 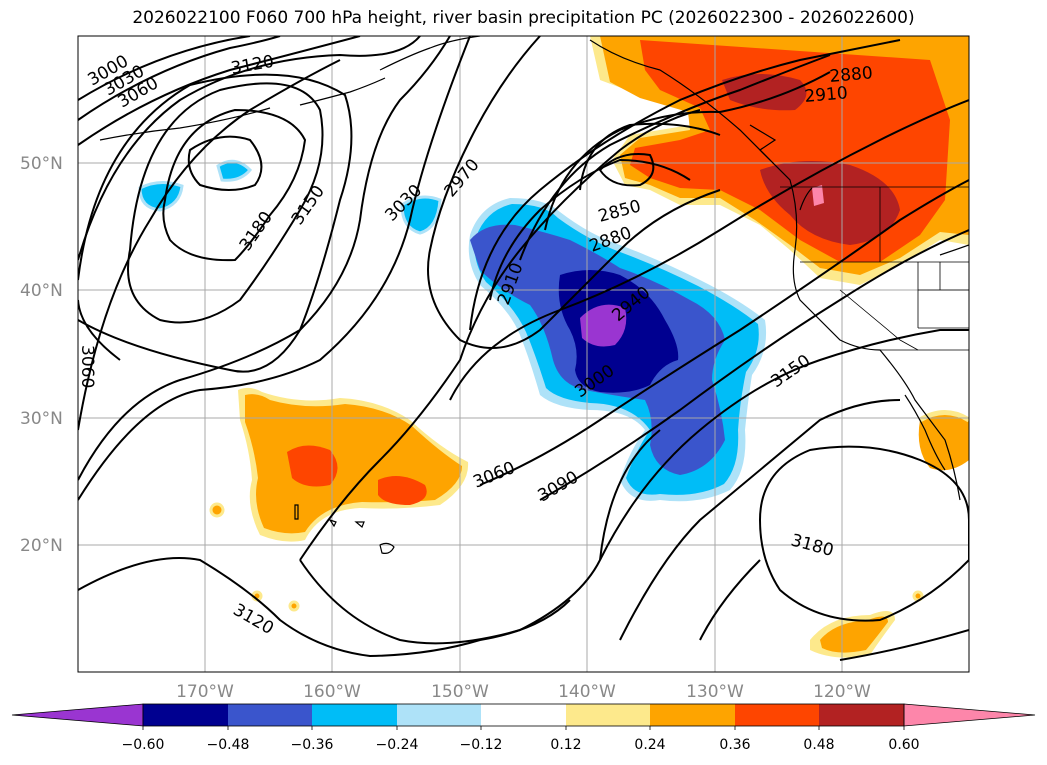 What do you see at coordinates (397, 745) in the screenshot?
I see `colorbar-tick-label: −0.24` at bounding box center [397, 745].